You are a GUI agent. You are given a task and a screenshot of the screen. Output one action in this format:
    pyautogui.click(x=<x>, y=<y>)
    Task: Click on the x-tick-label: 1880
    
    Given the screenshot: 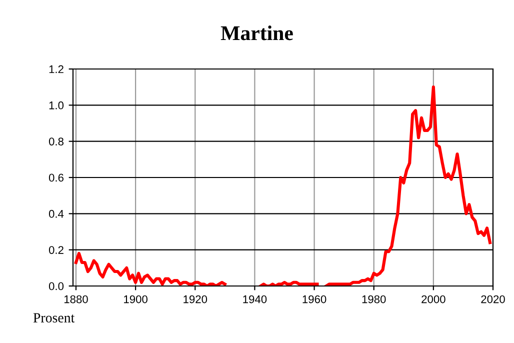 What is the action you would take?
    pyautogui.click(x=76, y=299)
    